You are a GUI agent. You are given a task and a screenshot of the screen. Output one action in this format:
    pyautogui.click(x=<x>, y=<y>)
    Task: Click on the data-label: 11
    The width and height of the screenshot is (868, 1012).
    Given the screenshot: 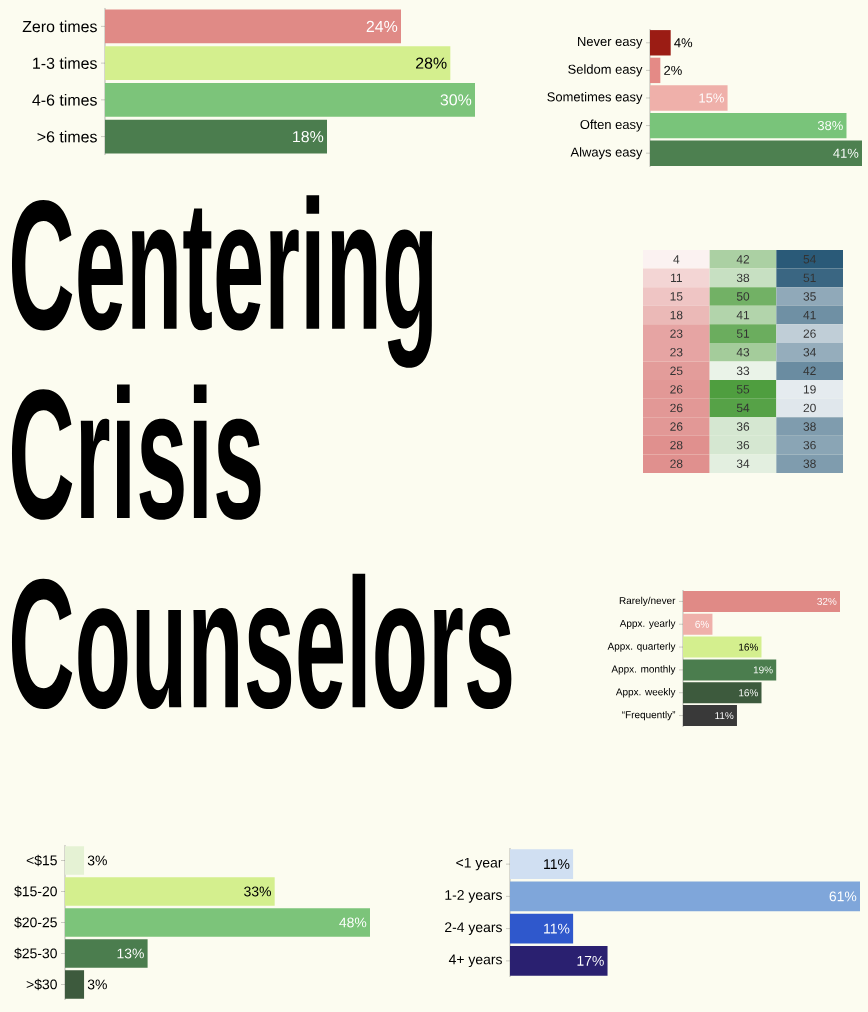 What is the action you would take?
    pyautogui.click(x=676, y=277)
    